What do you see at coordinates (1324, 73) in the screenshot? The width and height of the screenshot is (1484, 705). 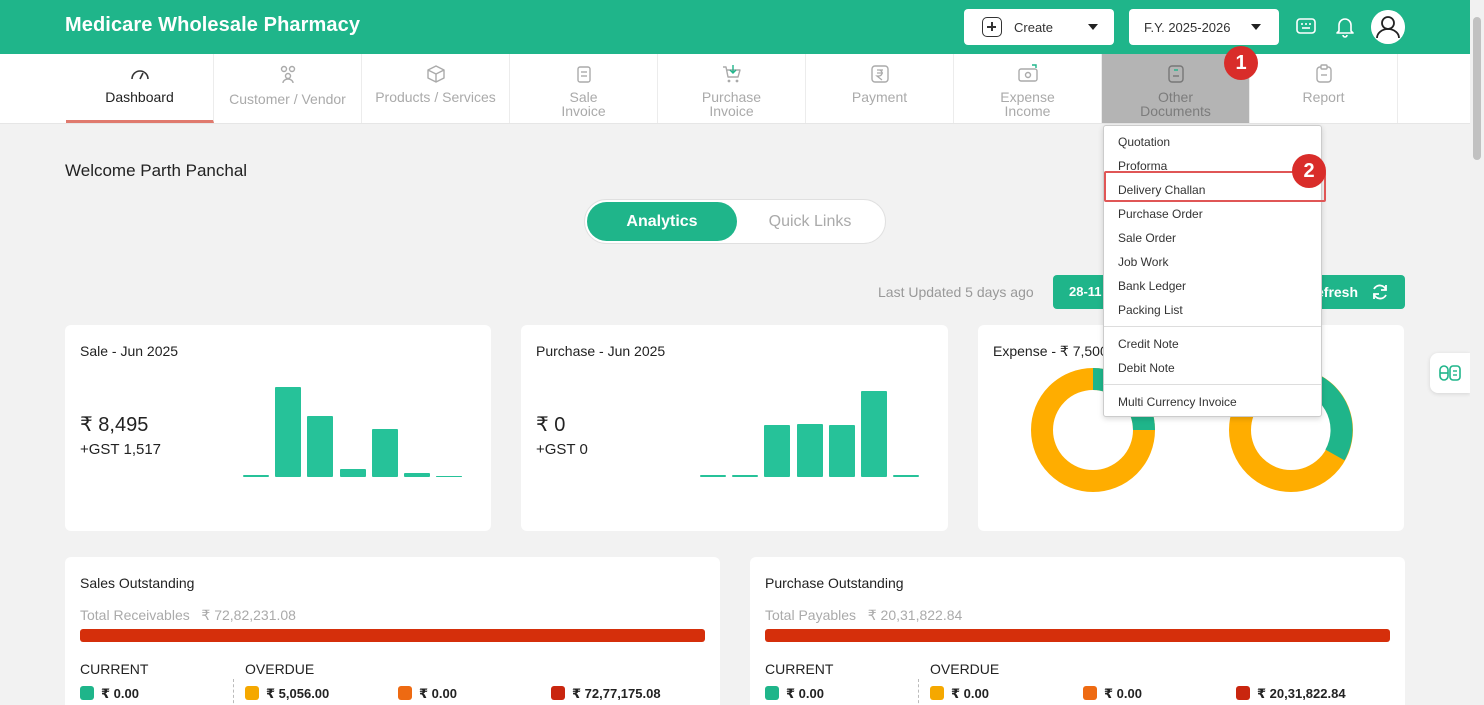 I see `clipboard-icon` at bounding box center [1324, 73].